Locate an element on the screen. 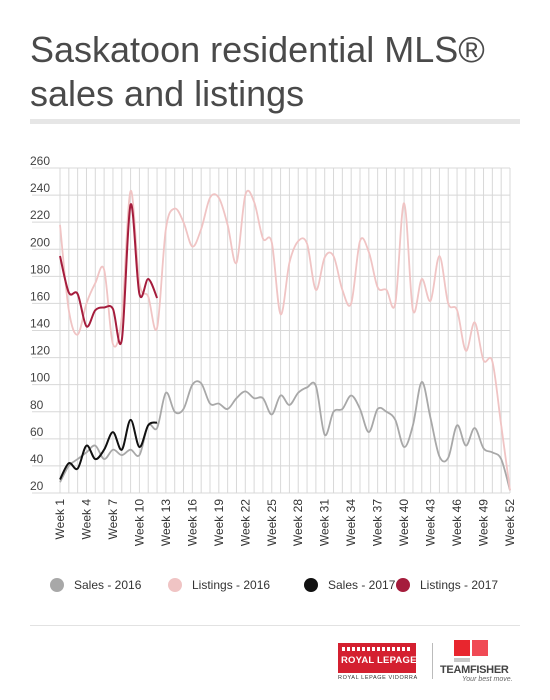  x-tick-label: Week 31 is located at coordinates (325, 522).